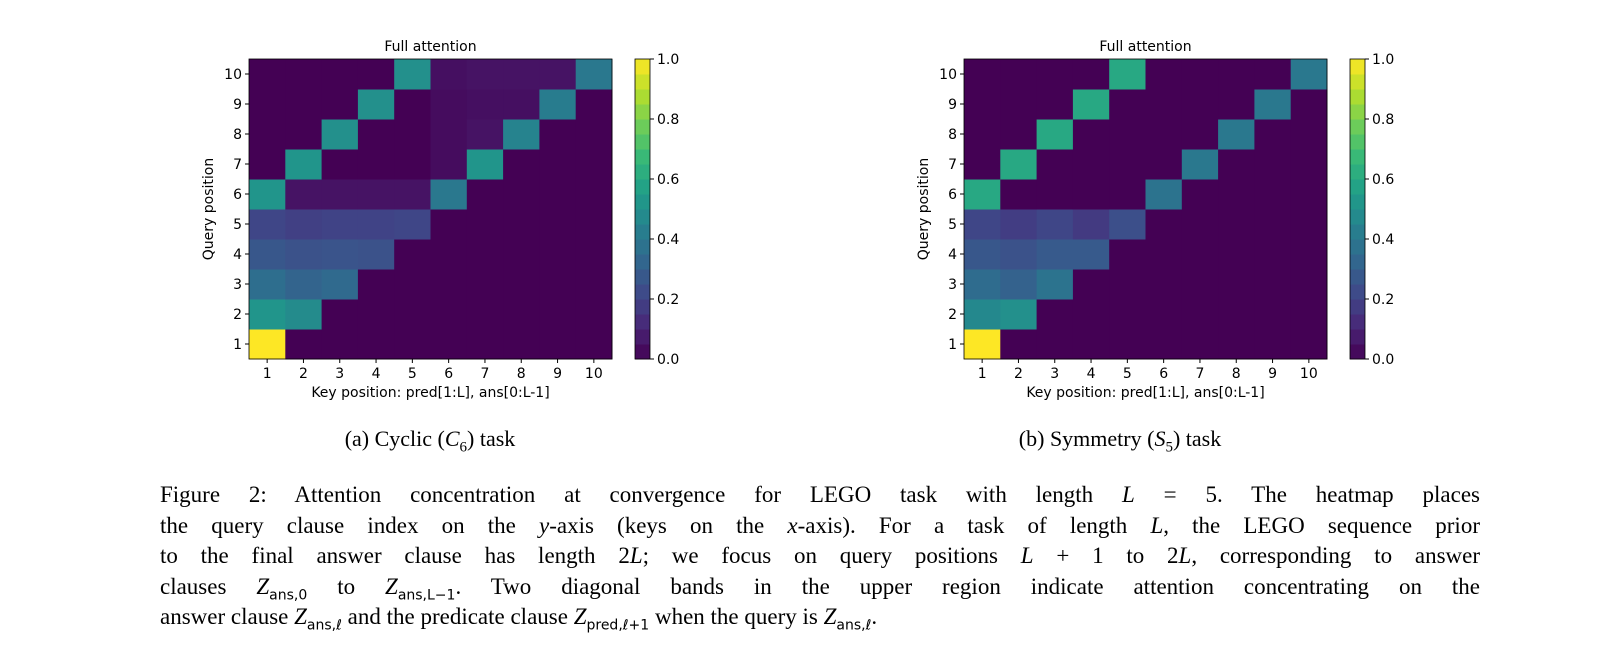  What do you see at coordinates (668, 240) in the screenshot?
I see `colorbar-tick-label: 0.4` at bounding box center [668, 240].